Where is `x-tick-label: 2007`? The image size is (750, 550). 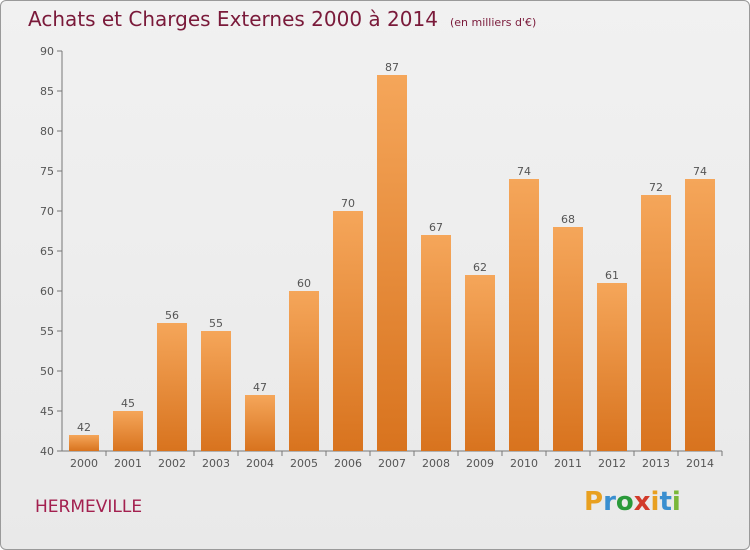 x-tick-label: 2007 is located at coordinates (392, 463).